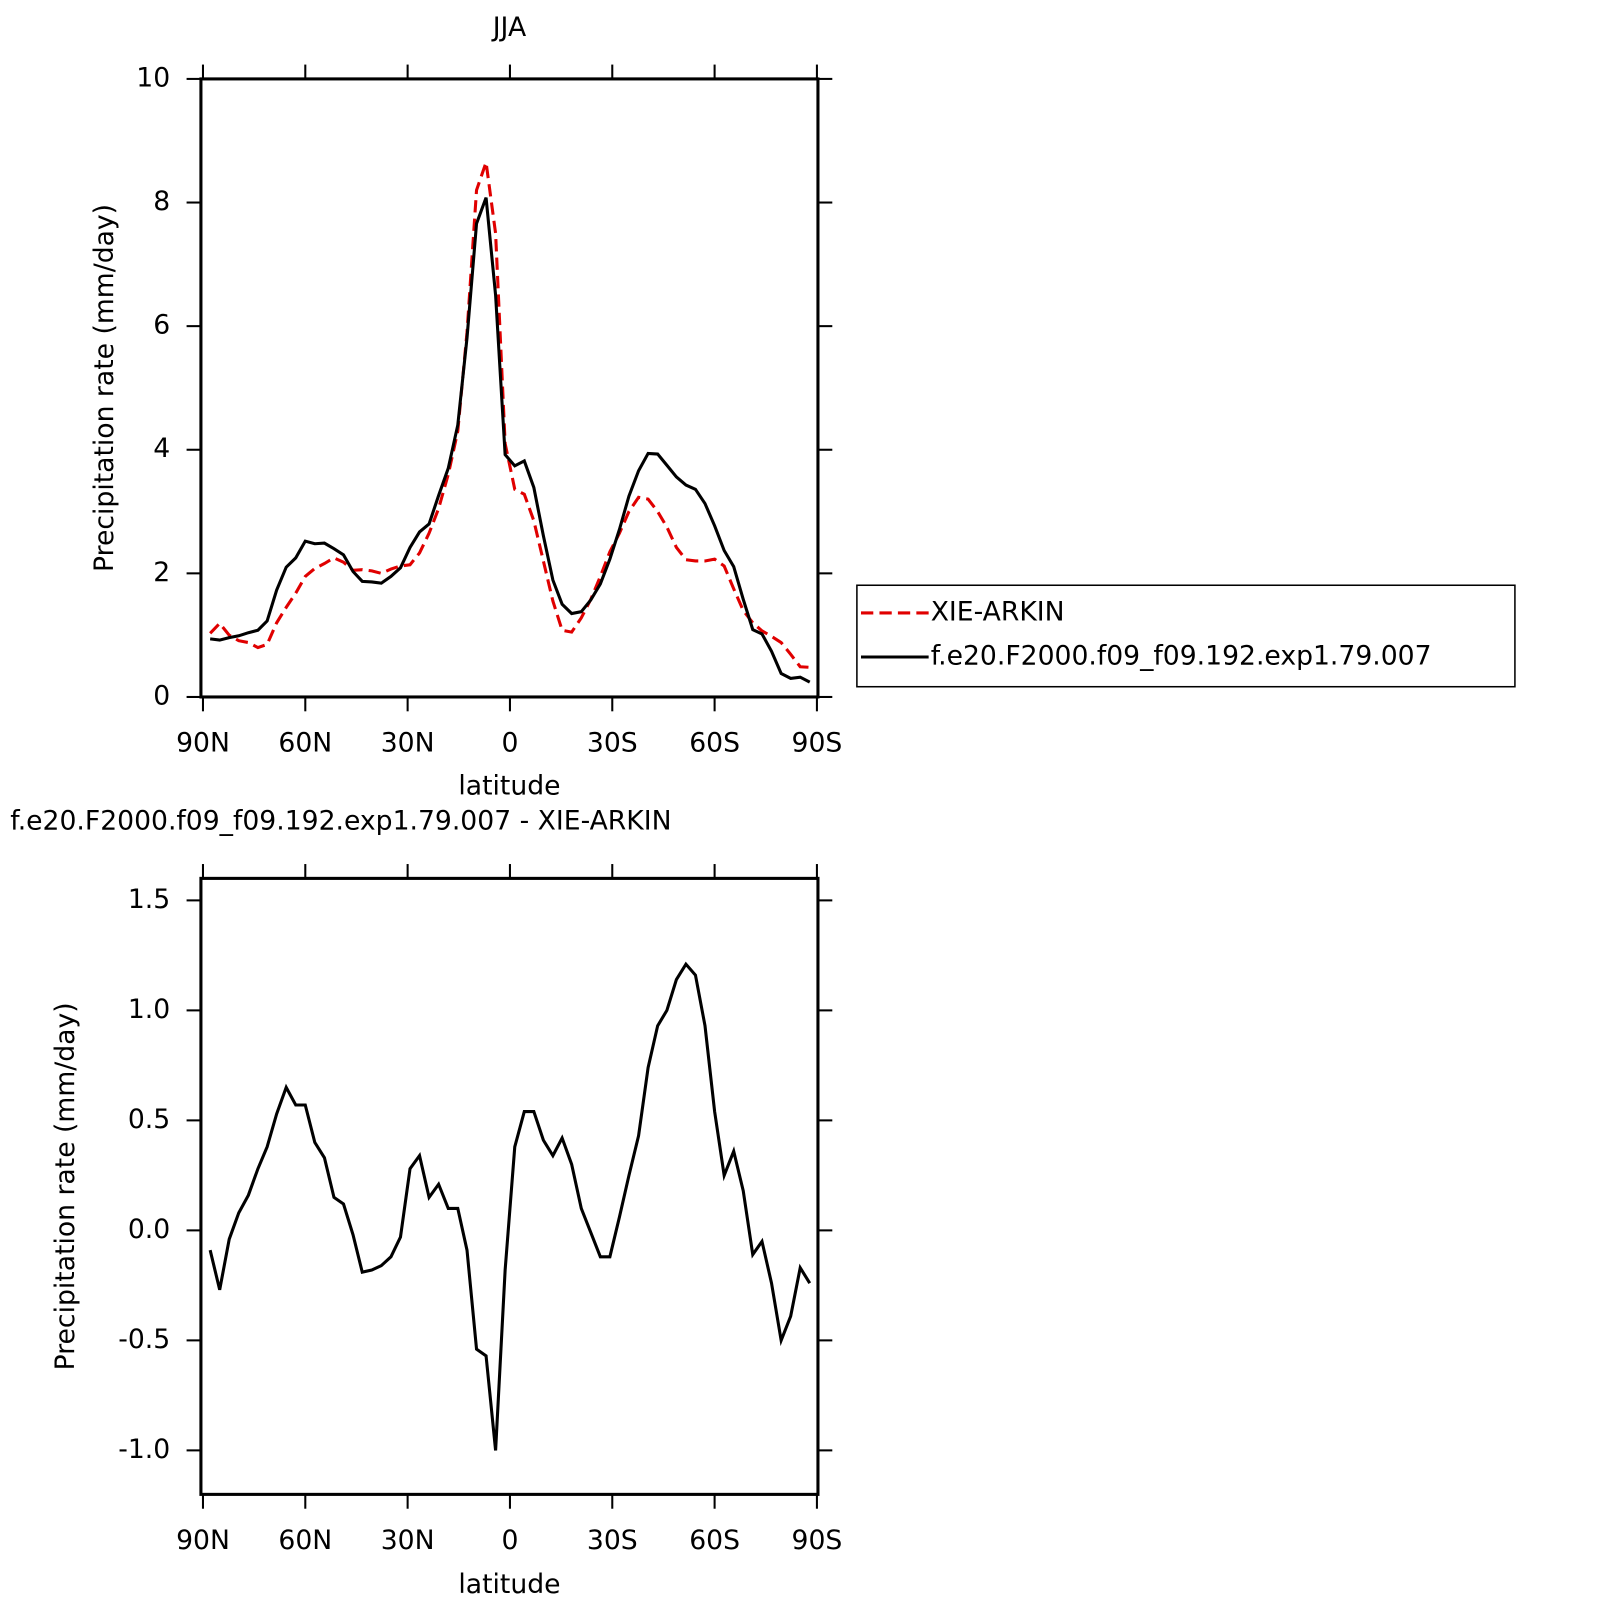 The height and width of the screenshot is (1602, 1599). Describe the element at coordinates (1181, 655) in the screenshot. I see `legend-label: f.e20.F2000.f09_f09.192.exp1.79.007` at that location.